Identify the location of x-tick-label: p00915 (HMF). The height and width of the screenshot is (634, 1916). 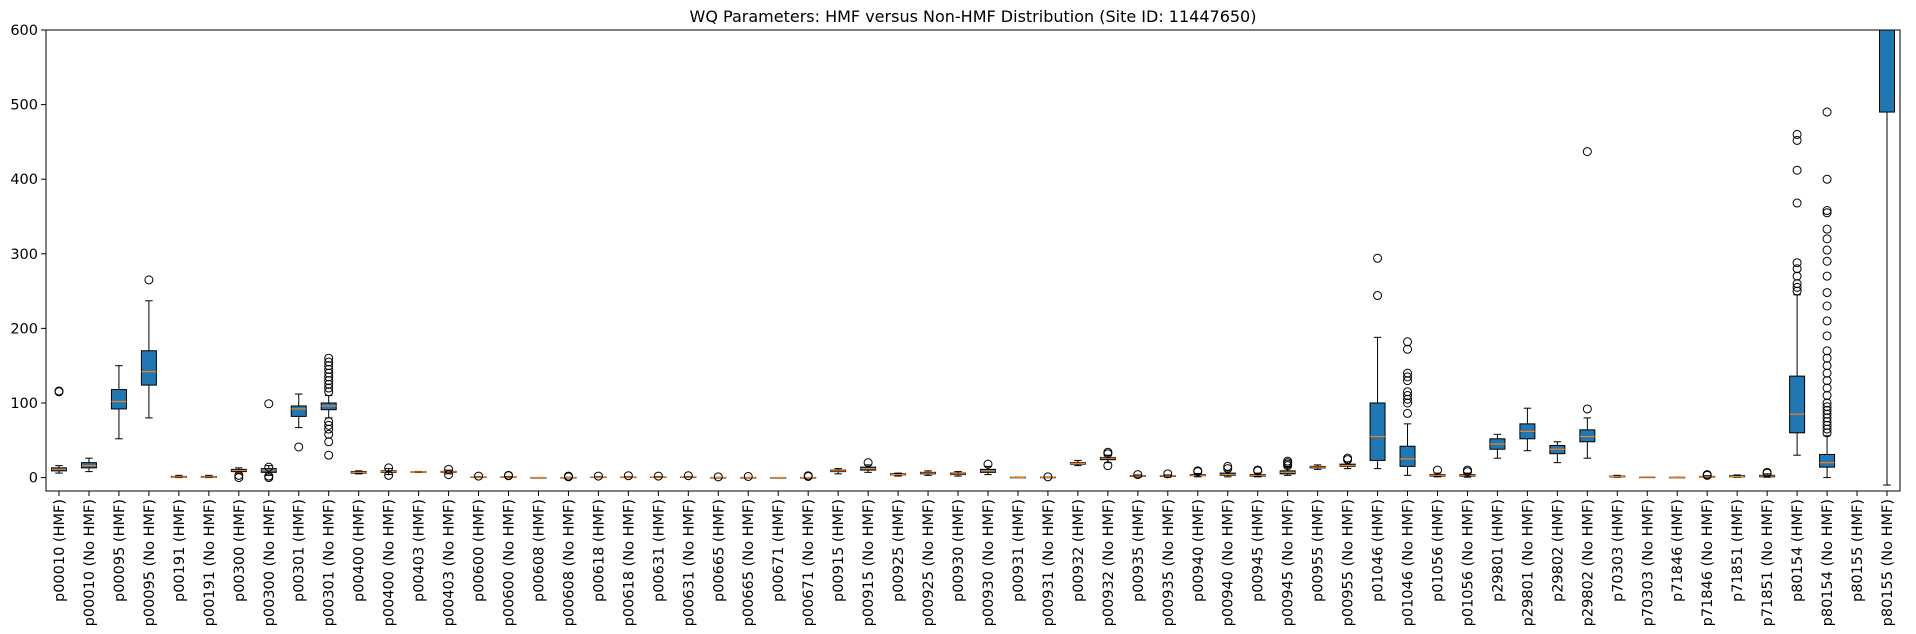
(839, 550).